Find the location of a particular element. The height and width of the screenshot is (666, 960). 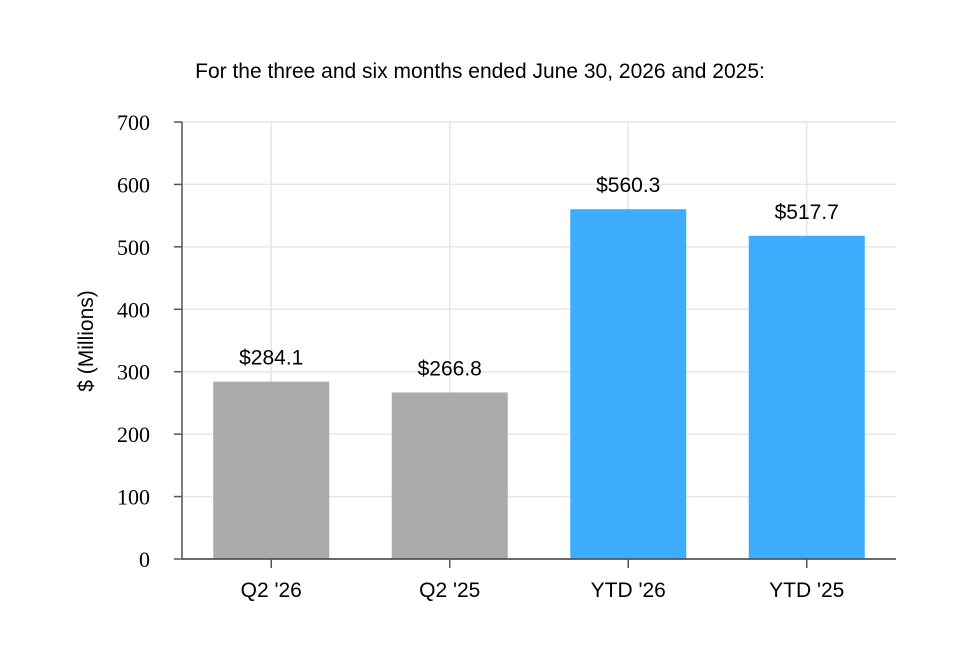

y-tick-label: 600 is located at coordinates (133, 184).